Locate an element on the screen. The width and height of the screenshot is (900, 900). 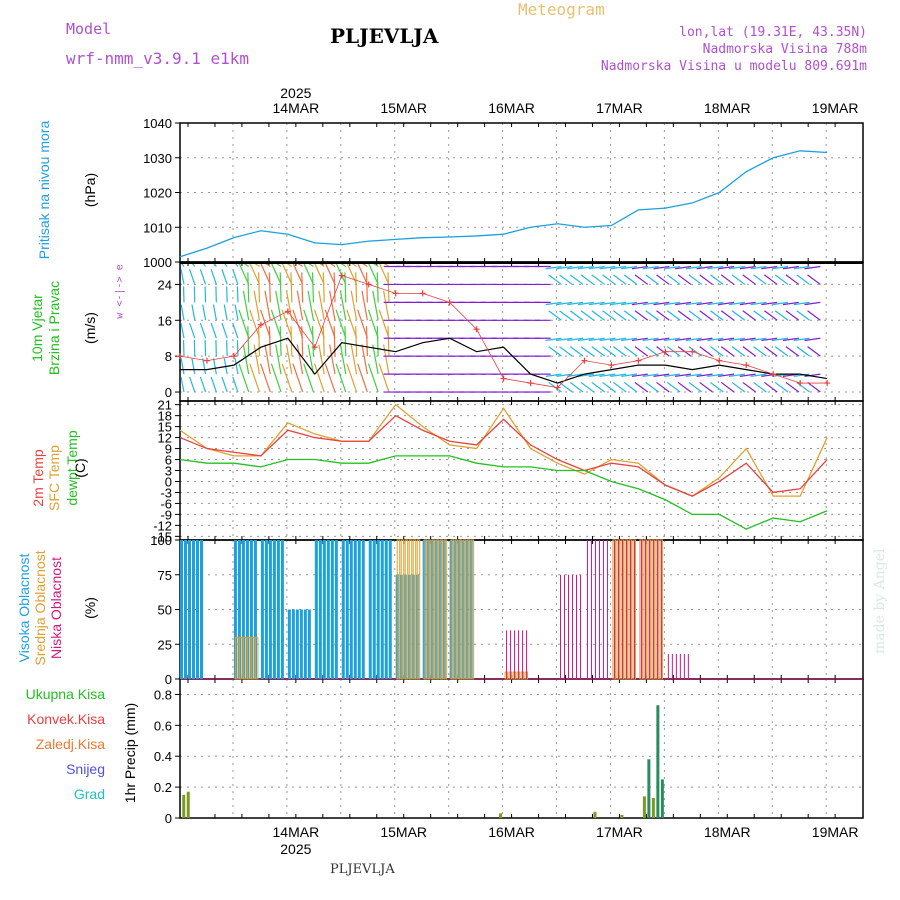
x-date-label-bottom: 16MAR is located at coordinates (511, 832).